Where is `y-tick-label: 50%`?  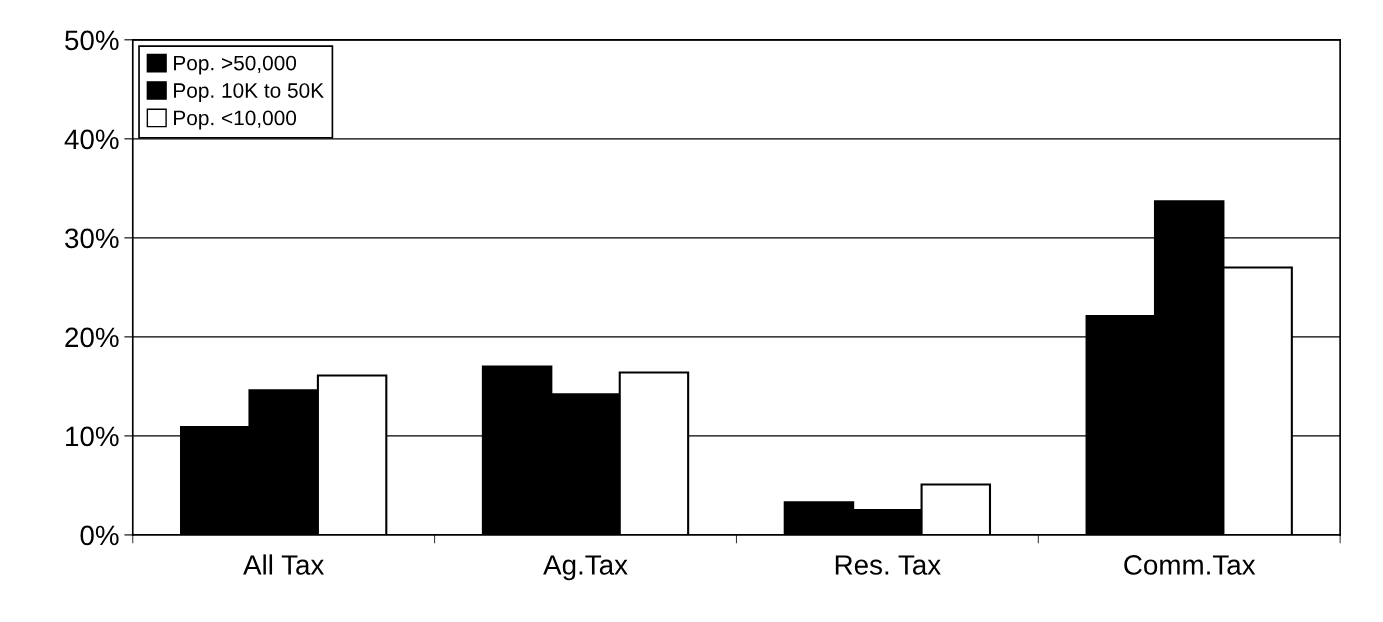
y-tick-label: 50% is located at coordinates (92, 40).